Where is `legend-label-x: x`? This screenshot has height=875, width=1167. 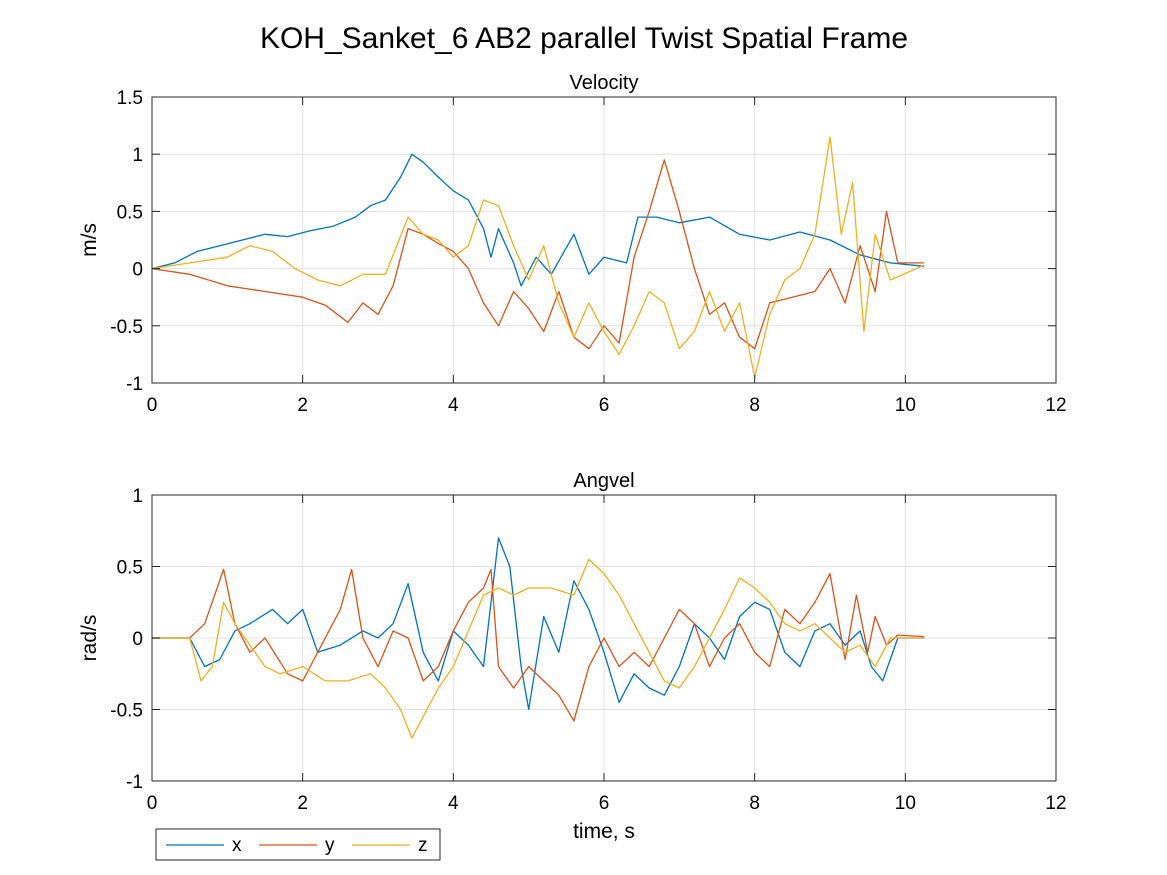 legend-label-x: x is located at coordinates (237, 845).